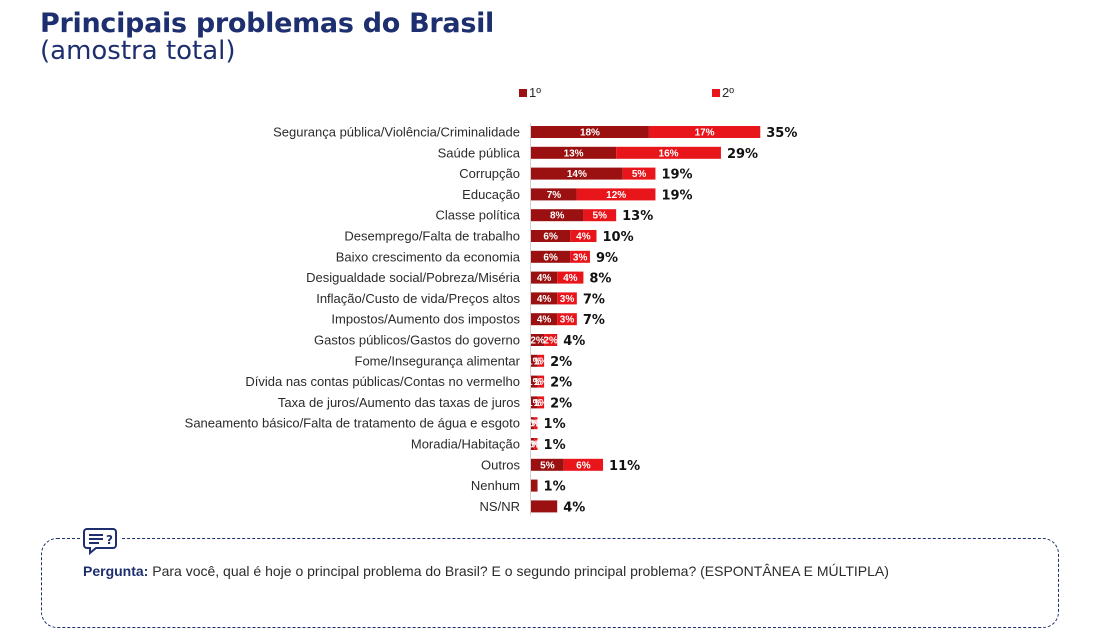 The height and width of the screenshot is (628, 1107). What do you see at coordinates (138, 51) in the screenshot?
I see `chart-subtitle: (amostra total)` at bounding box center [138, 51].